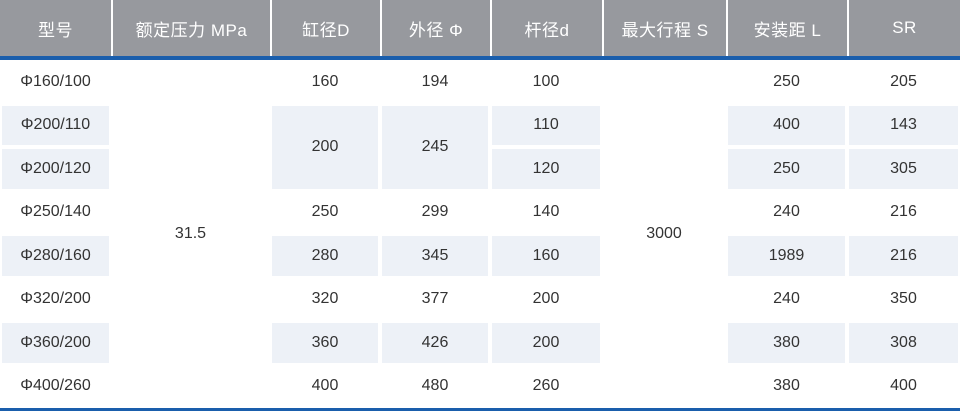  I want to click on col-header-sr: SR, so click(903, 28).